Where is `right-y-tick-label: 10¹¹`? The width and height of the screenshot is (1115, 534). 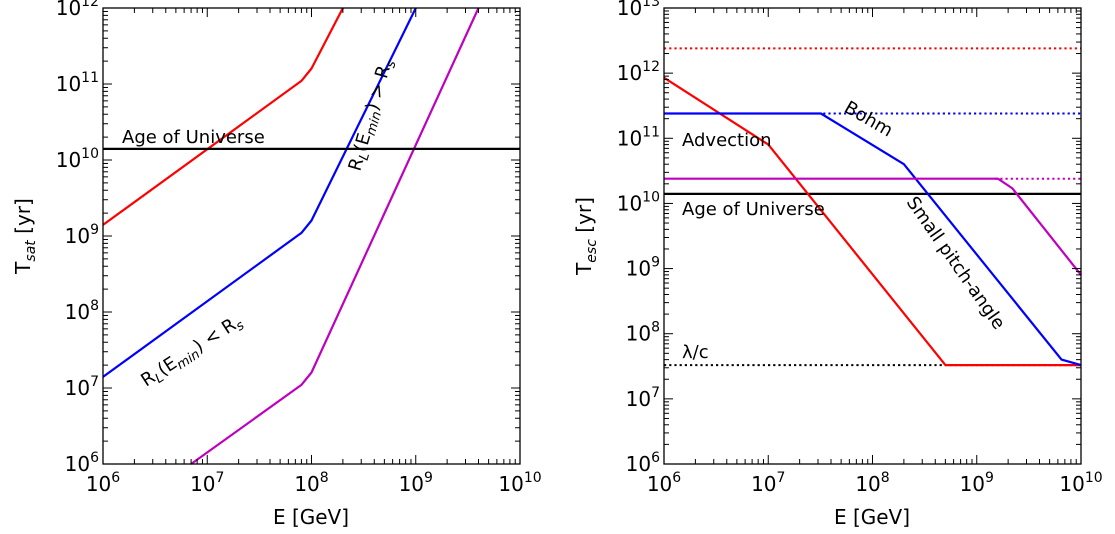
right-y-tick-label: 10¹¹ is located at coordinates (638, 137).